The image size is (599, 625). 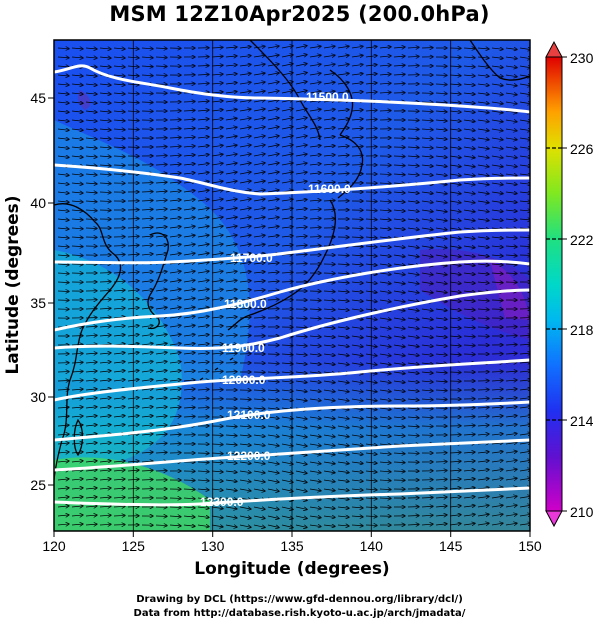 What do you see at coordinates (251, 258) in the screenshot?
I see `contour-label-11700: 11700.0` at bounding box center [251, 258].